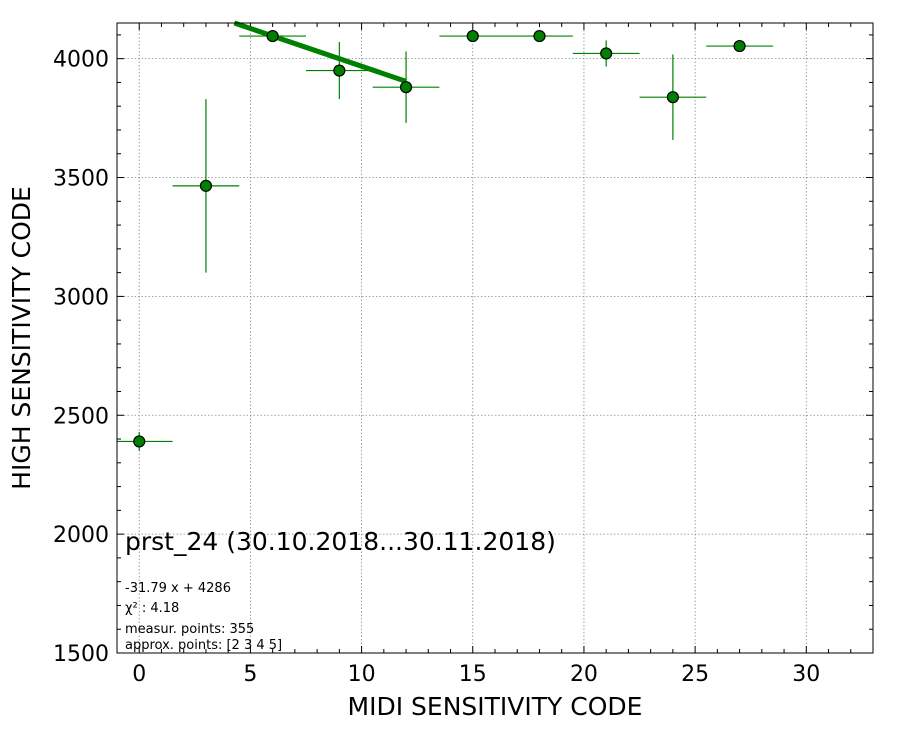 The image size is (900, 750). Describe the element at coordinates (340, 541) in the screenshot. I see `chart-annotation-label: prst_24 (30.10.2018...30.11.2018)` at that location.